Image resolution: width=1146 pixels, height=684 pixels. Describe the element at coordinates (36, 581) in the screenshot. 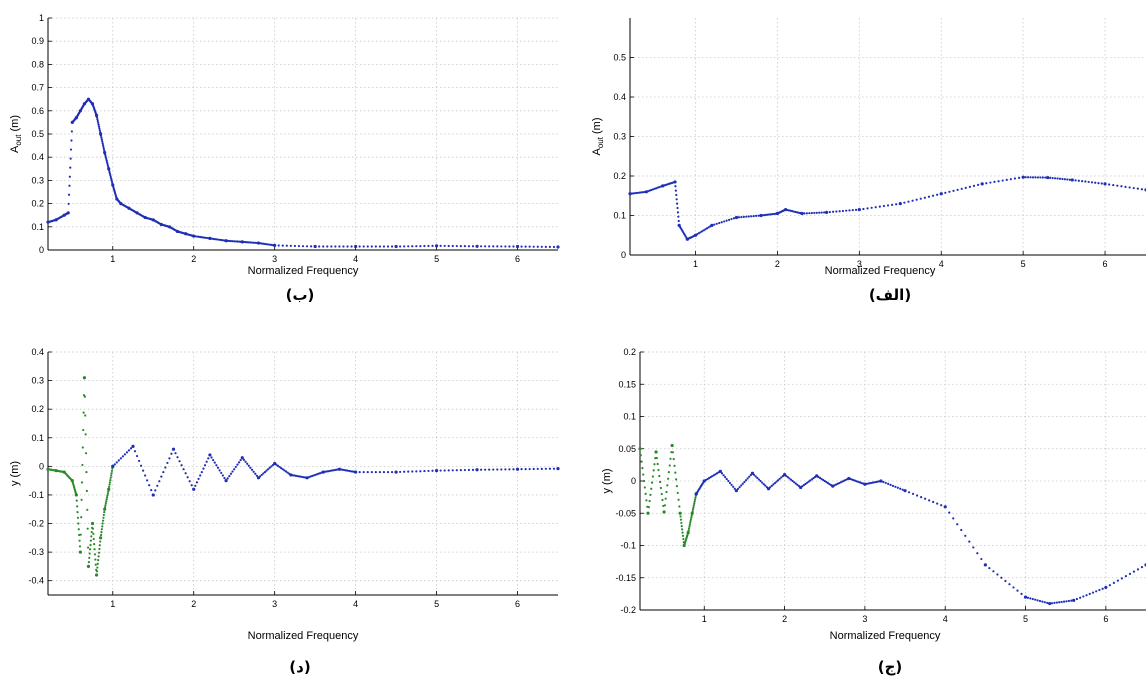

I see `y-tick-label: -0.4` at that location.